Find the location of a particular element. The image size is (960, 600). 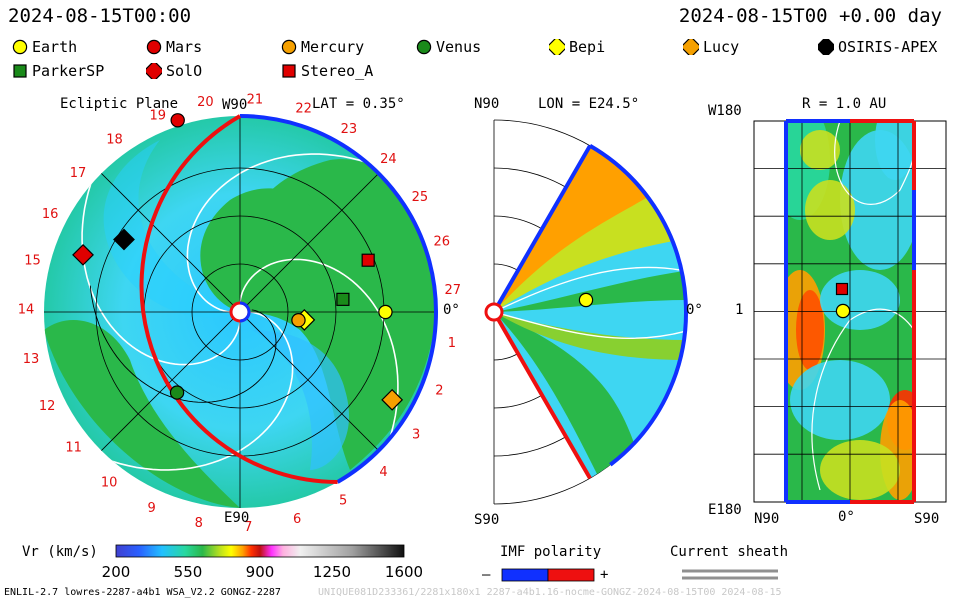

ecliptic-title: Ecliptic Plane is located at coordinates (119, 104).